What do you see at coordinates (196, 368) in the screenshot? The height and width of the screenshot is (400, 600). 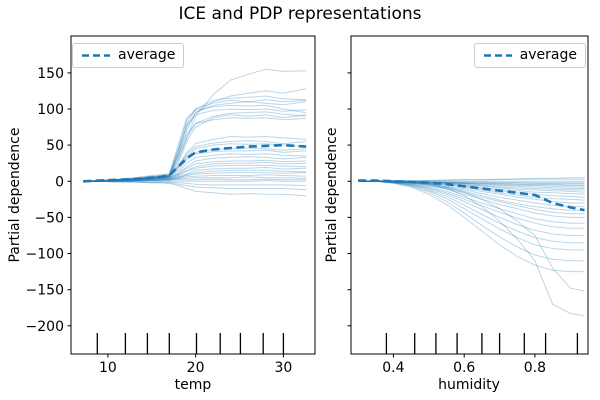 I see `x-tick-label: 20` at bounding box center [196, 368].